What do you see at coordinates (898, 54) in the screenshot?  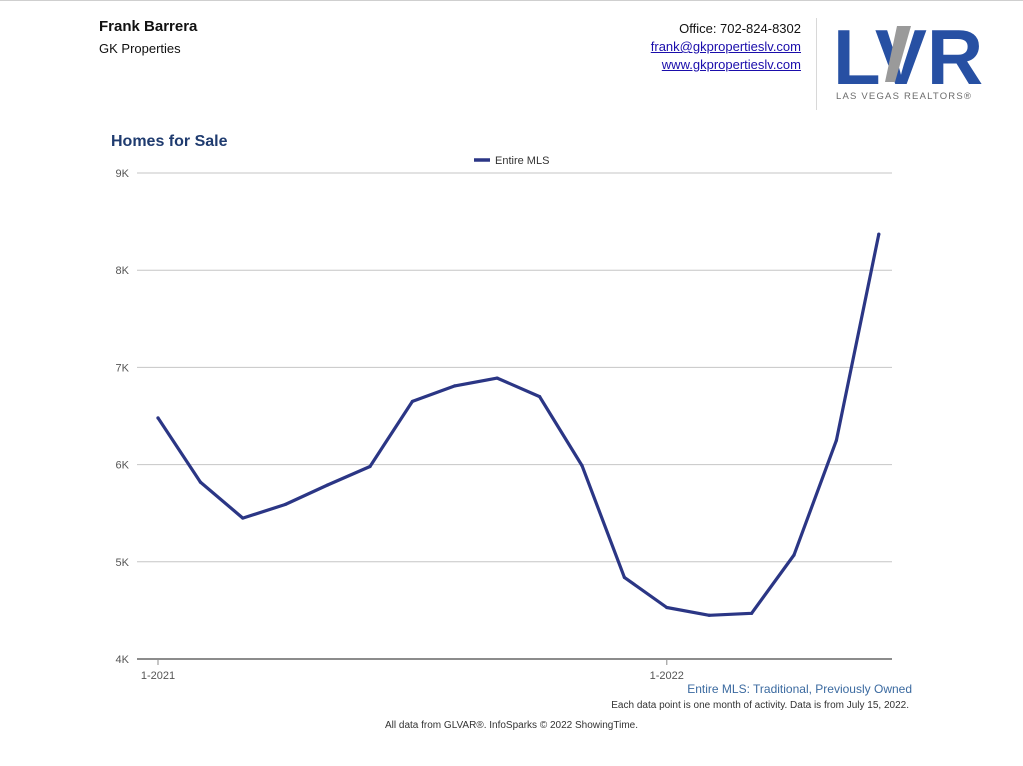 I see `logo-accent-stripe` at bounding box center [898, 54].